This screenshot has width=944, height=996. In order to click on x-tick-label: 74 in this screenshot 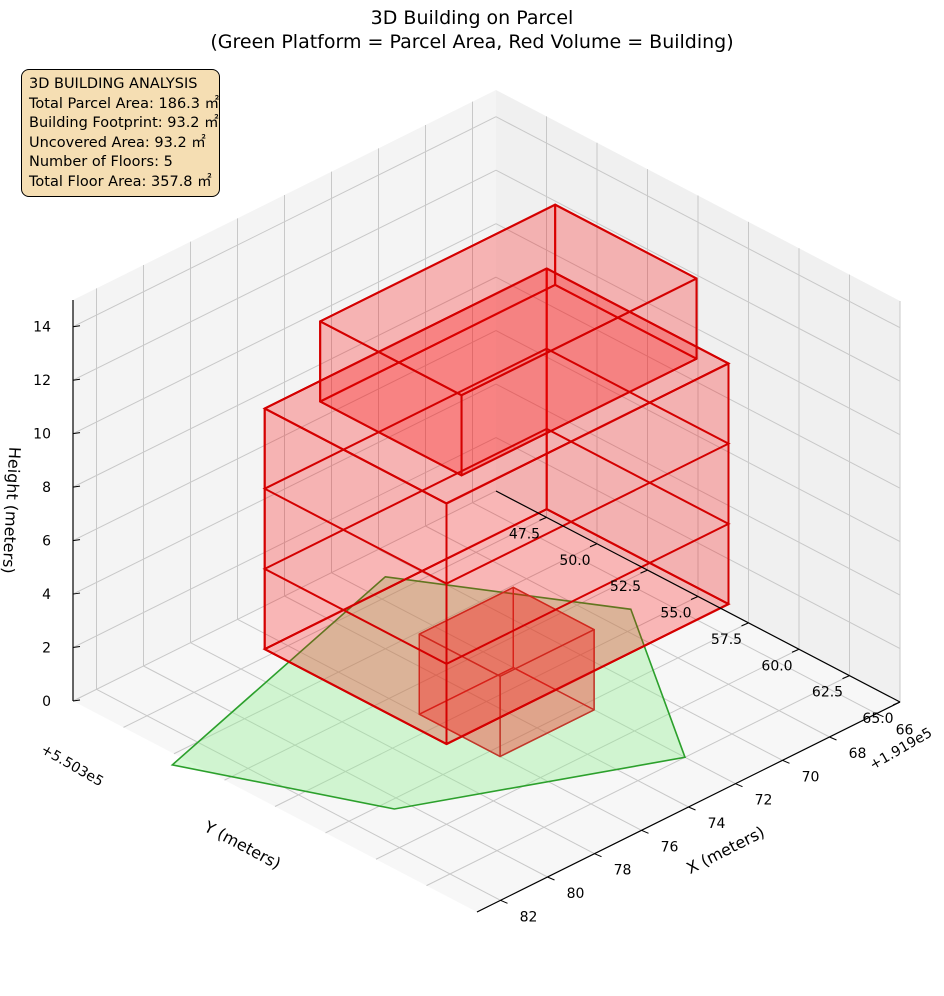, I will do `click(717, 824)`.